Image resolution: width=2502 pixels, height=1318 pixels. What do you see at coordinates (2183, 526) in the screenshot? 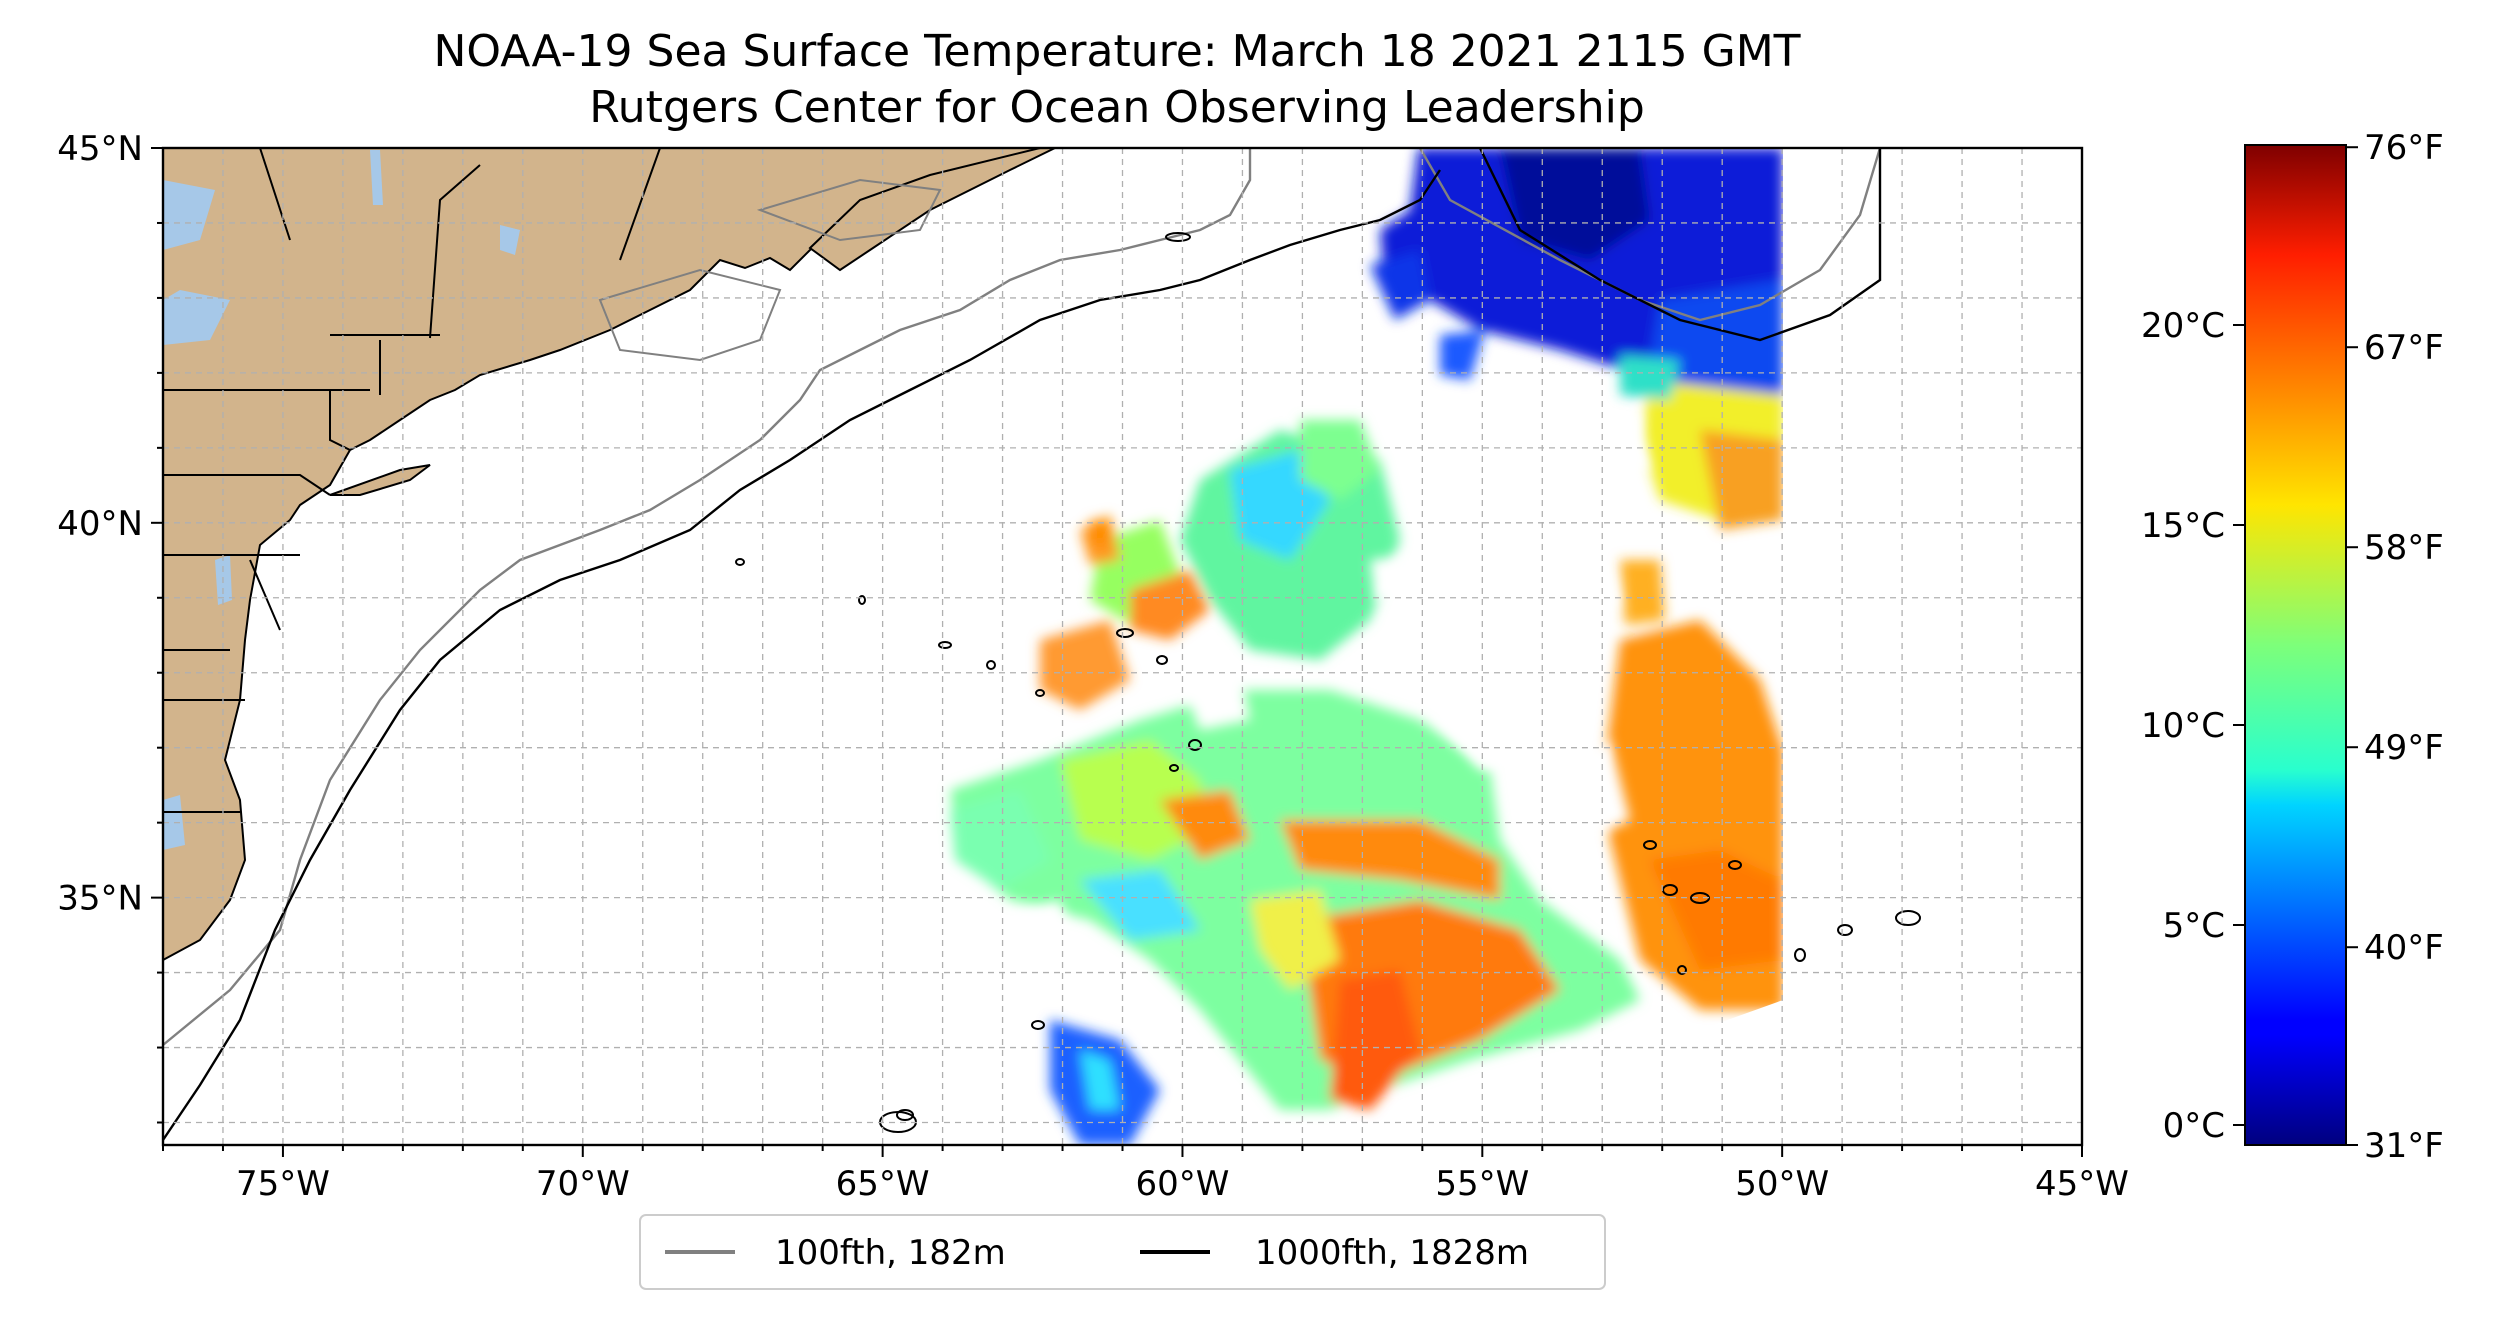
I see `celsius-tick-label: 15°C` at bounding box center [2183, 526].